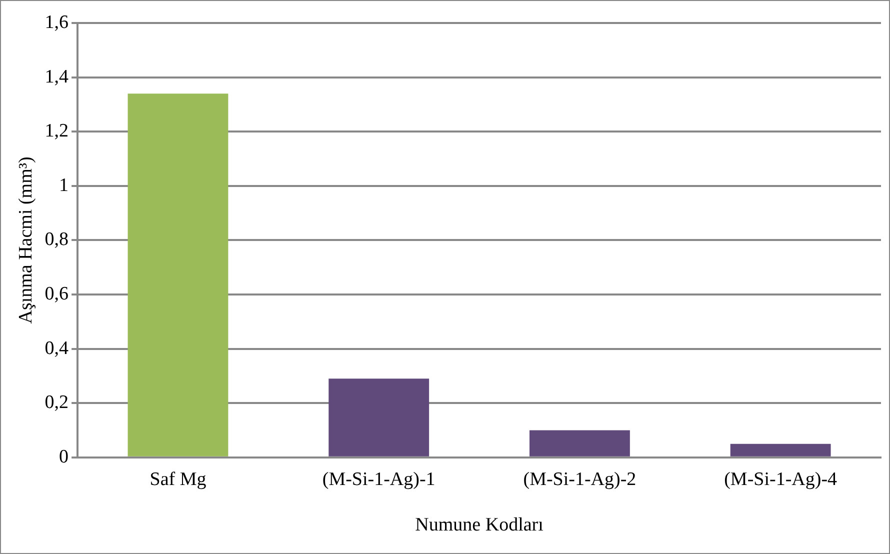 The height and width of the screenshot is (554, 890). Describe the element at coordinates (56, 403) in the screenshot. I see `y-tick-label: 0,2` at that location.